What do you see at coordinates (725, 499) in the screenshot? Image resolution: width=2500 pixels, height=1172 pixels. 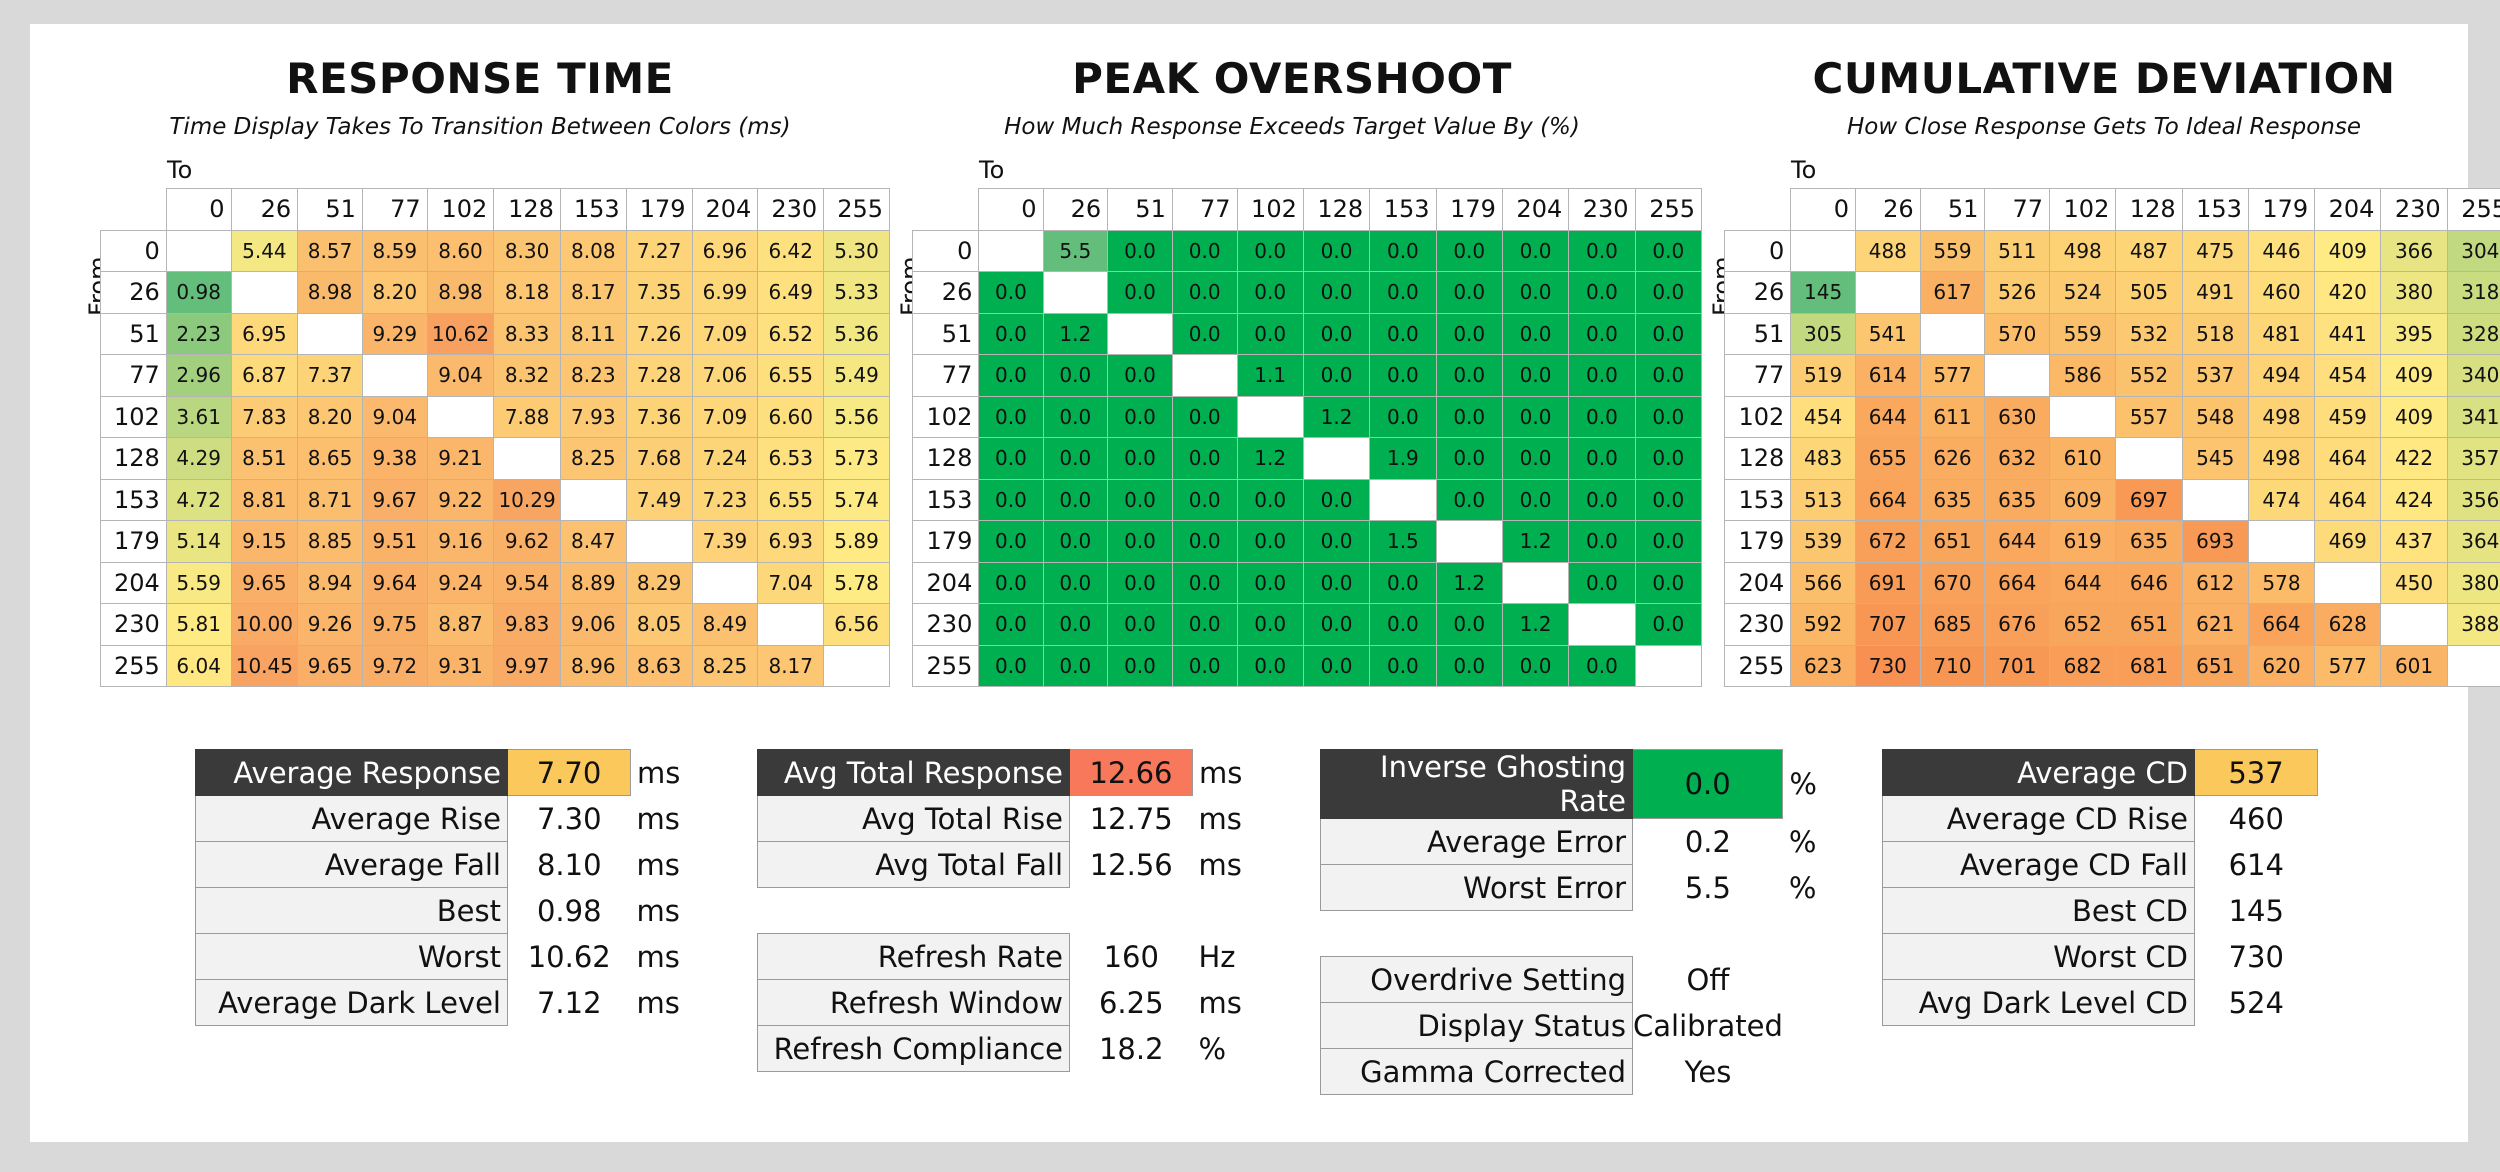 I see `heatmap-cell: 7.23` at bounding box center [725, 499].